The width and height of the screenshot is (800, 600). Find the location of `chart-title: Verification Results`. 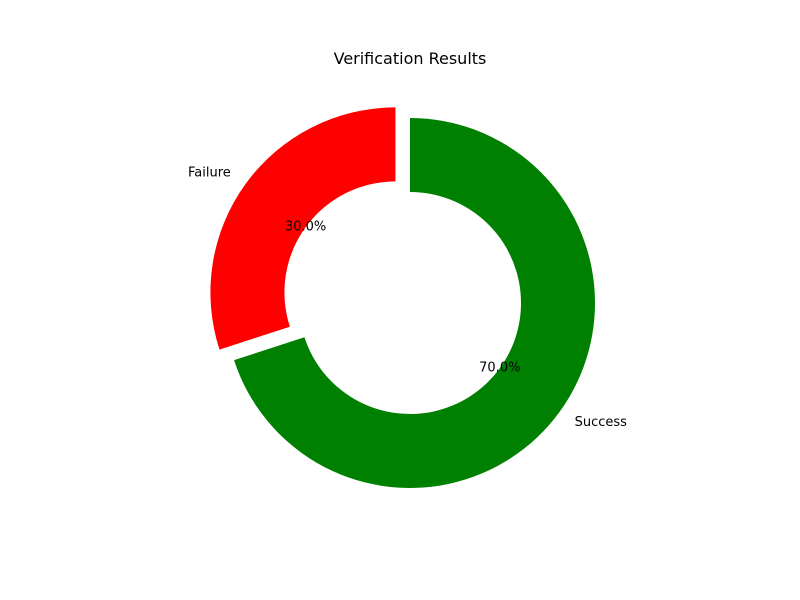

chart-title: Verification Results is located at coordinates (410, 58).